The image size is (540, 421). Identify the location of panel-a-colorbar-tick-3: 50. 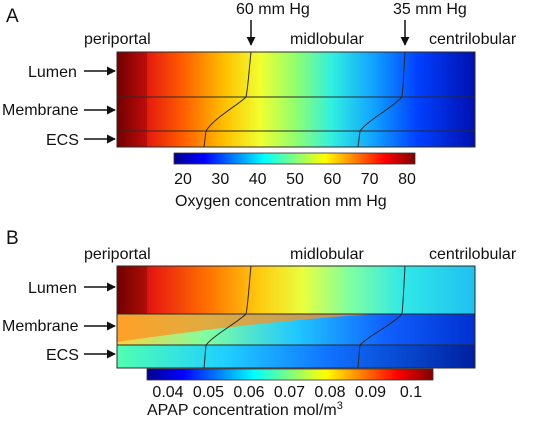
(295, 179).